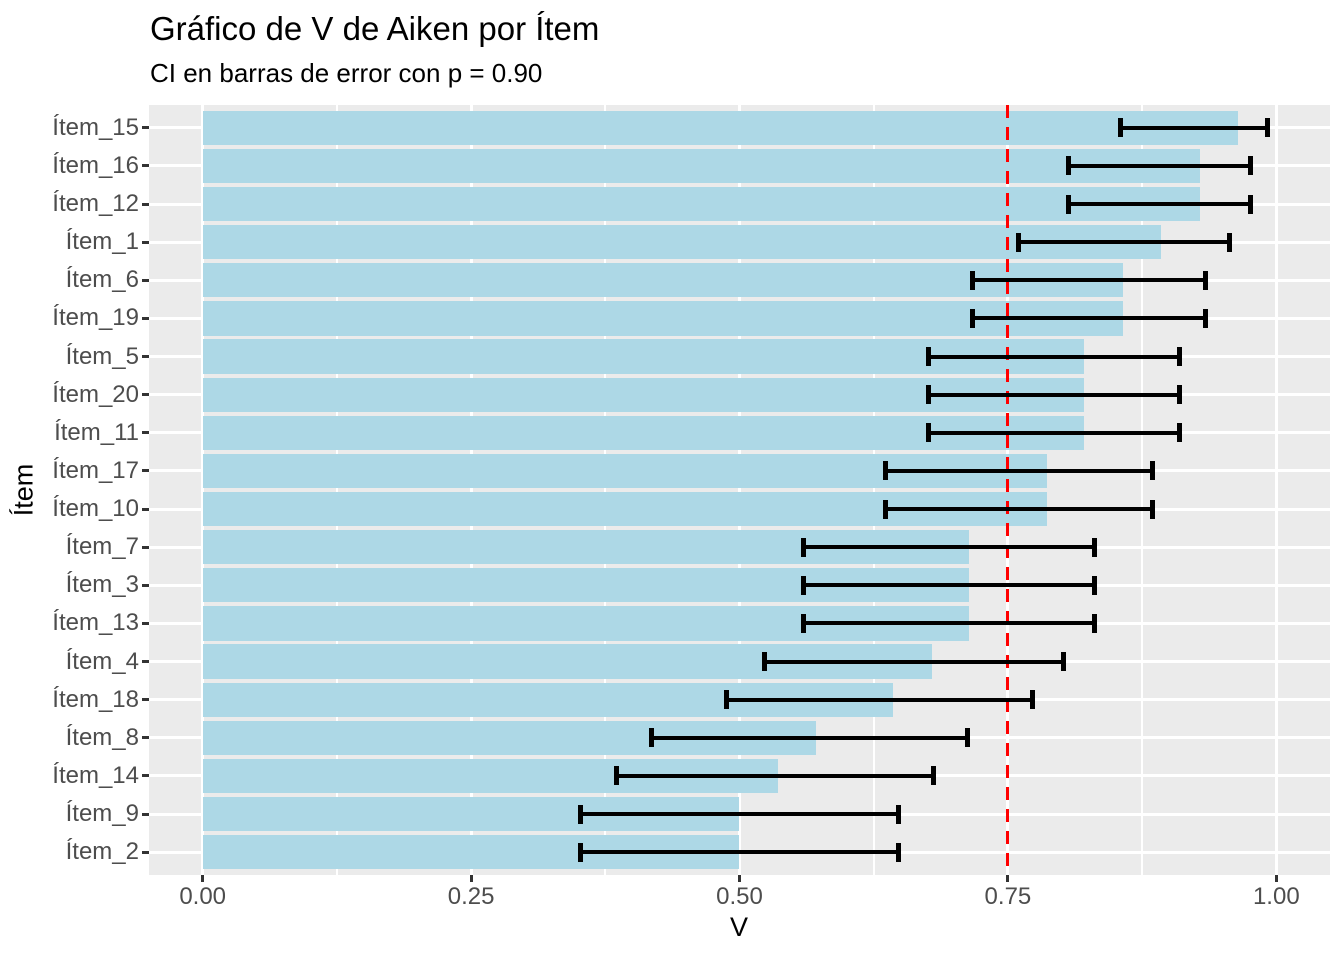 This screenshot has width=1344, height=960. What do you see at coordinates (102, 813) in the screenshot?
I see `y-tick-label: Ítem_9` at bounding box center [102, 813].